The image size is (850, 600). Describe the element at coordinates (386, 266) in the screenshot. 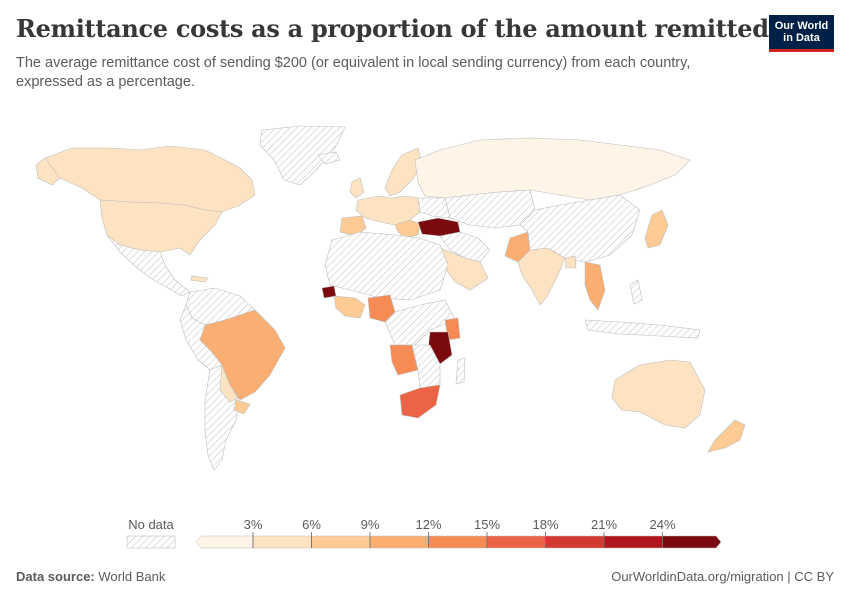

I see `region-north-africa` at that location.